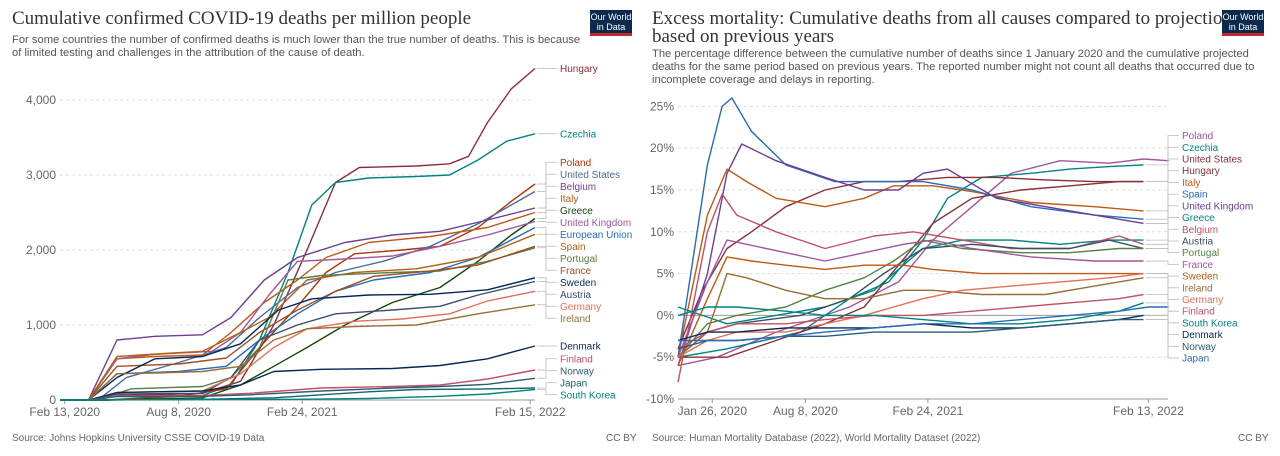 This screenshot has width=1280, height=456. What do you see at coordinates (1148, 411) in the screenshot?
I see `x-tick-label: Feb 13, 2022` at bounding box center [1148, 411].